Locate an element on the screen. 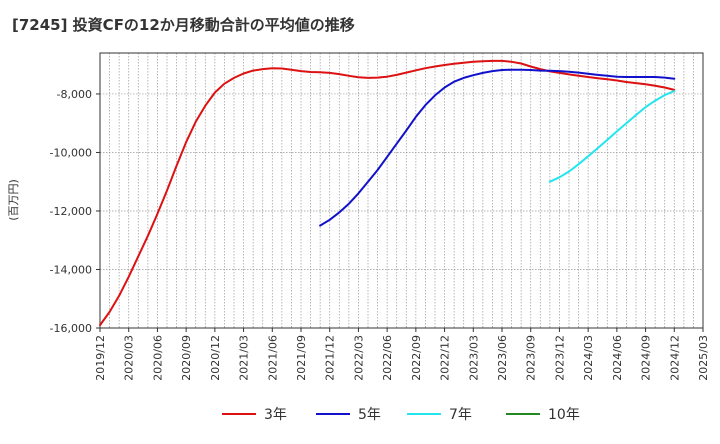 The image size is (720, 444). x-tick-label: 2020/09 is located at coordinates (186, 358).